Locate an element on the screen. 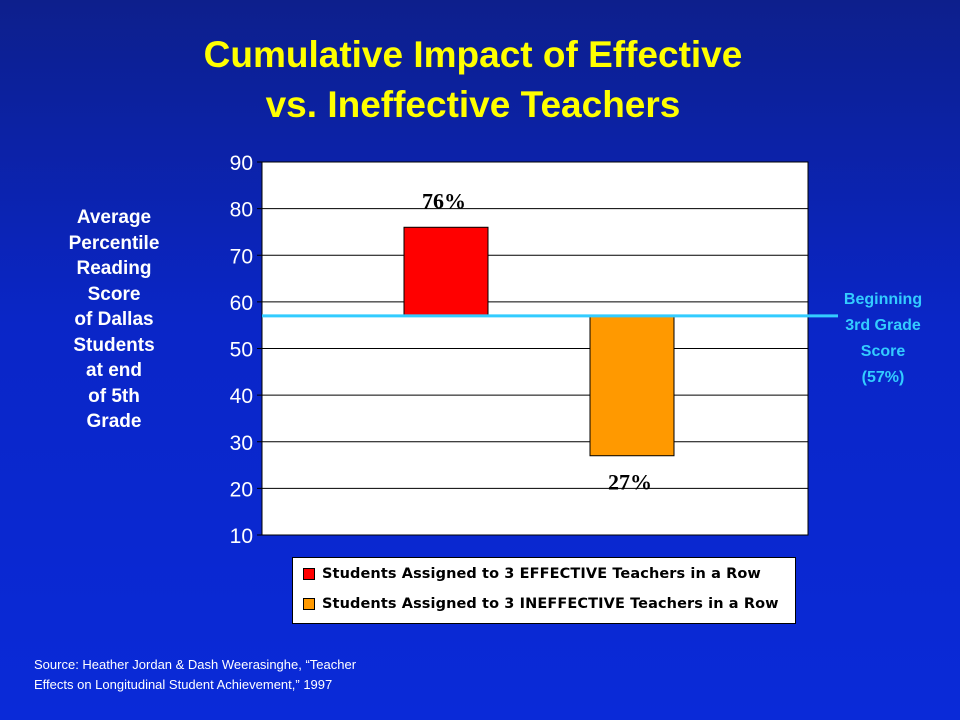 Image resolution: width=960 pixels, height=720 pixels. y-axis-title-line: at end is located at coordinates (114, 370).